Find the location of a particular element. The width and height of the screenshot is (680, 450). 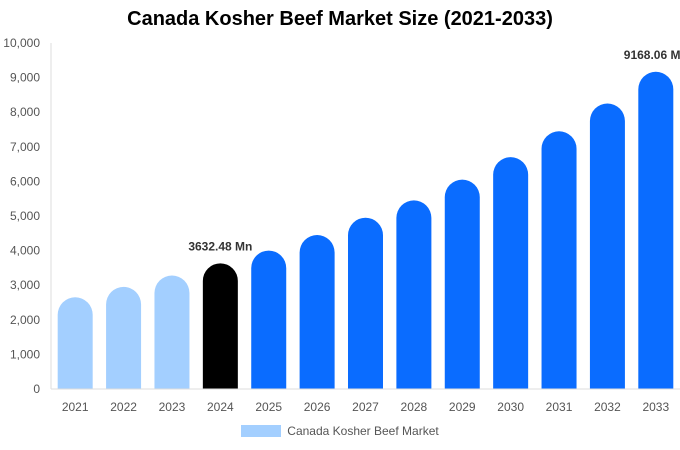

bar-2021 is located at coordinates (75, 343).